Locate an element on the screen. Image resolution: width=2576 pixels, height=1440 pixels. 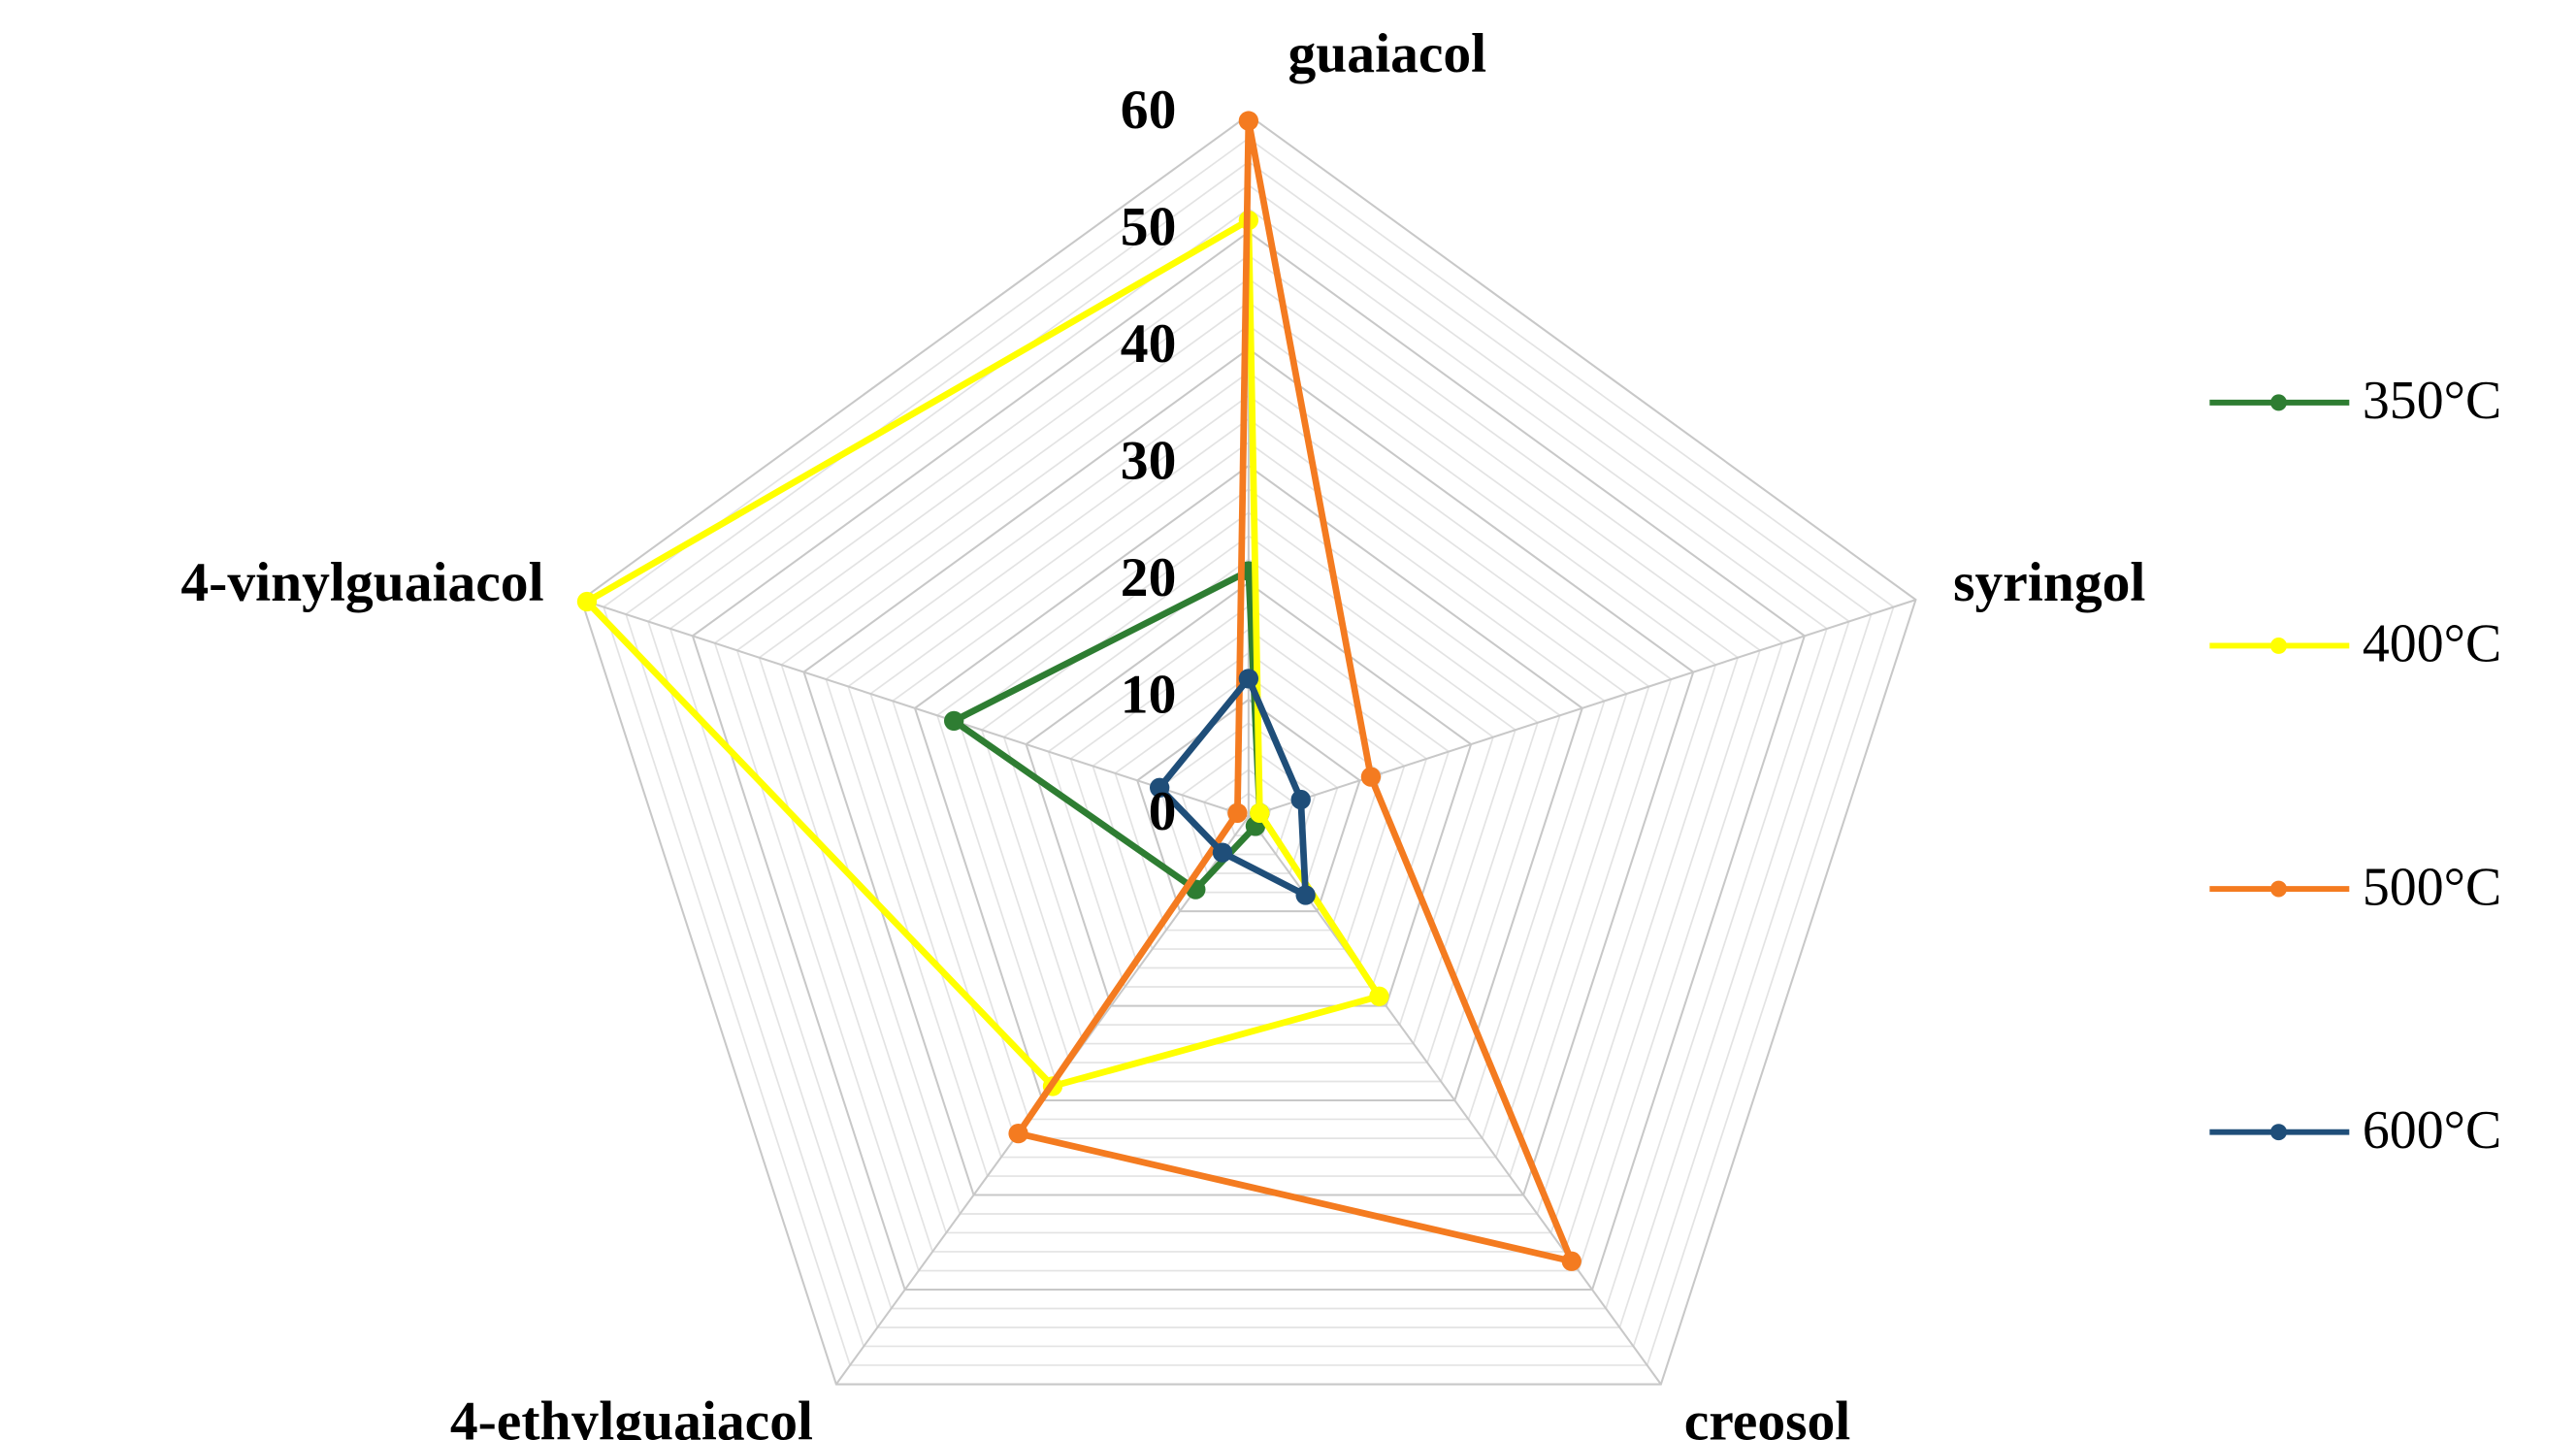
tick-label: 10 is located at coordinates (1149, 694).